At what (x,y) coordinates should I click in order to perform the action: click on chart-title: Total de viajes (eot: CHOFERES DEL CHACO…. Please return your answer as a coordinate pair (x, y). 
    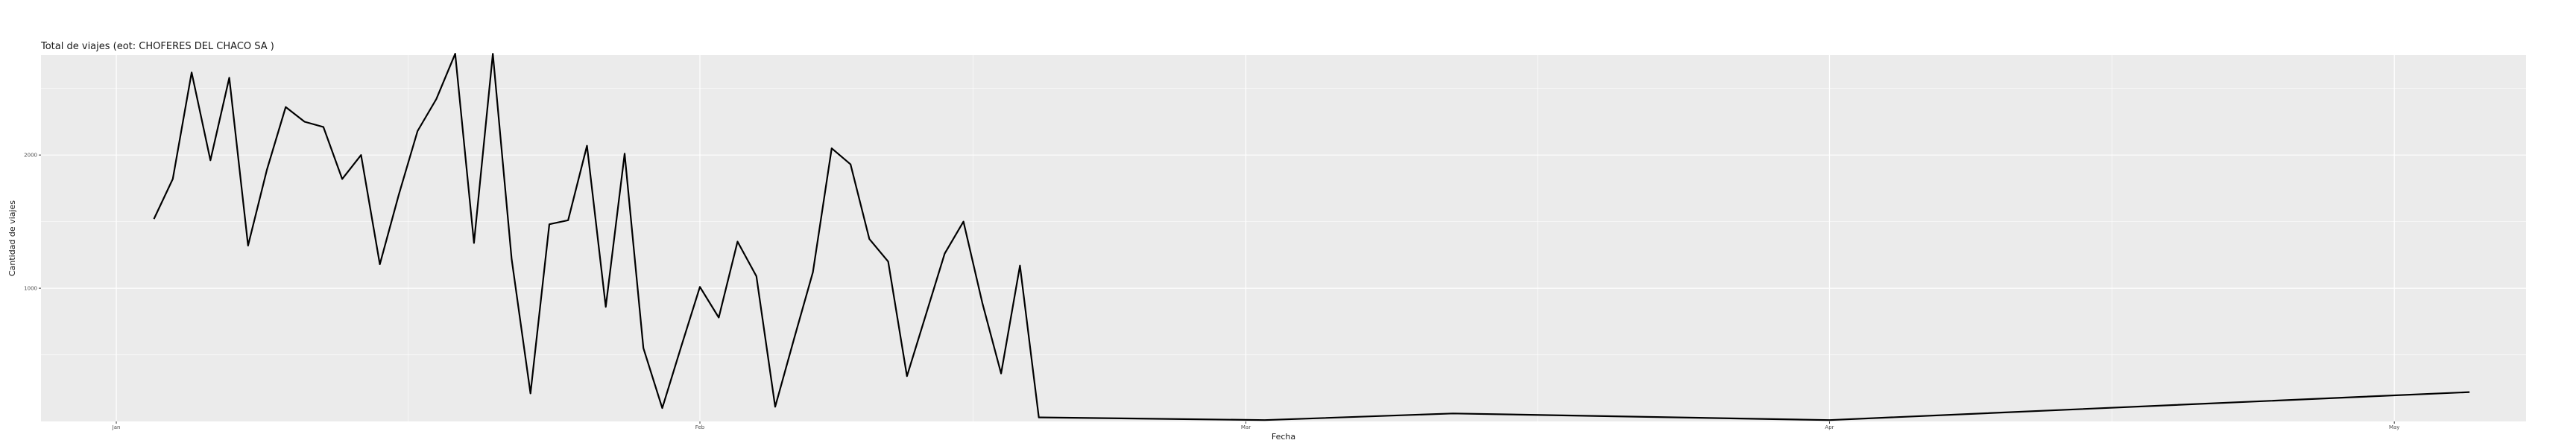
    Looking at the image, I should click on (157, 46).